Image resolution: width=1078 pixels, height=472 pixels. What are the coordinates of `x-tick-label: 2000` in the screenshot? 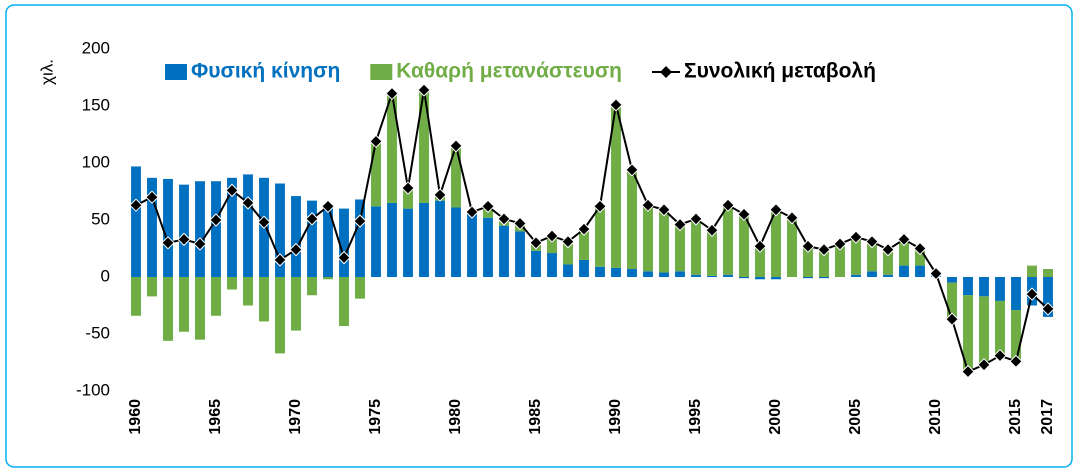 It's located at (775, 417).